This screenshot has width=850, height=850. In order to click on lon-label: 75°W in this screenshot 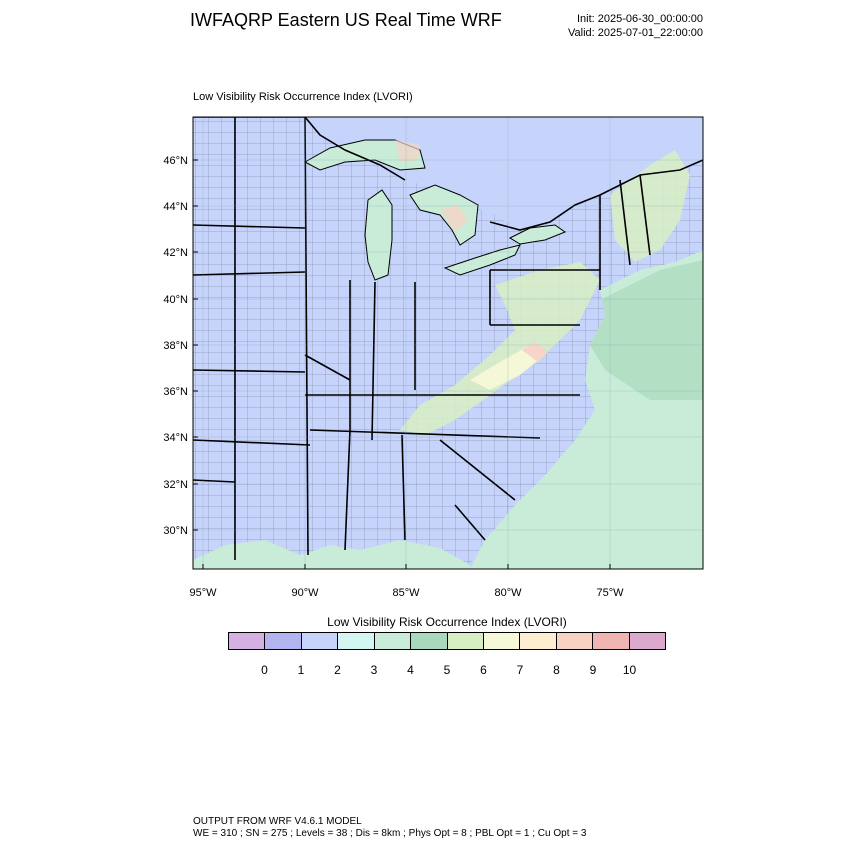, I will do `click(610, 593)`.